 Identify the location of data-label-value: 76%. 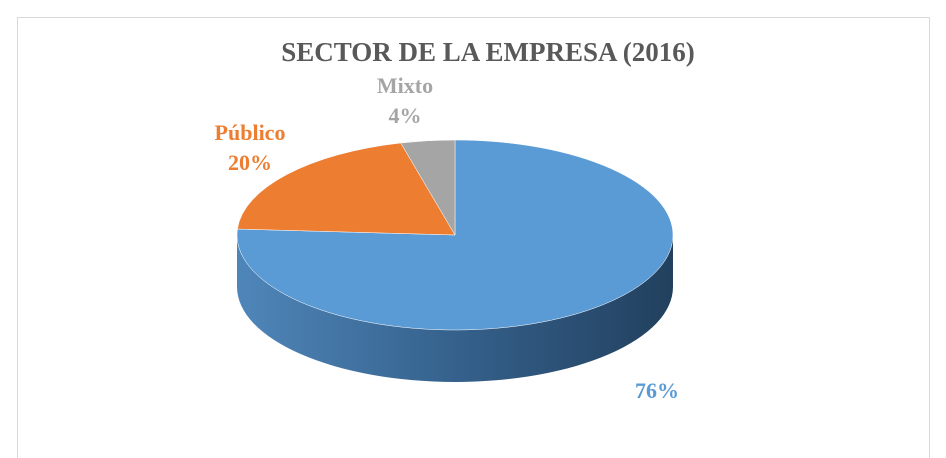
(657, 390).